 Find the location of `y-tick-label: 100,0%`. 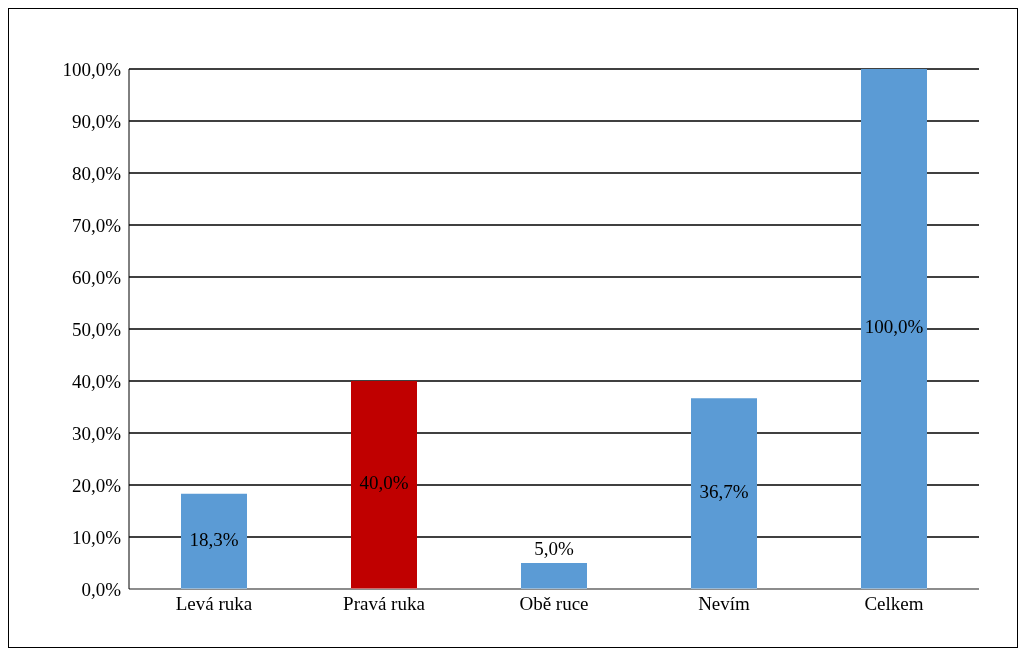

y-tick-label: 100,0% is located at coordinates (92, 69).